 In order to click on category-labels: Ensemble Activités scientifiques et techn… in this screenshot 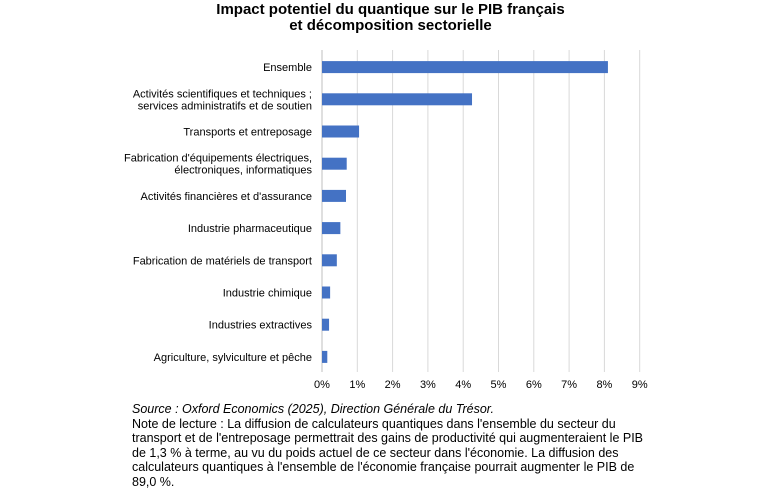, I will do `click(218, 213)`.